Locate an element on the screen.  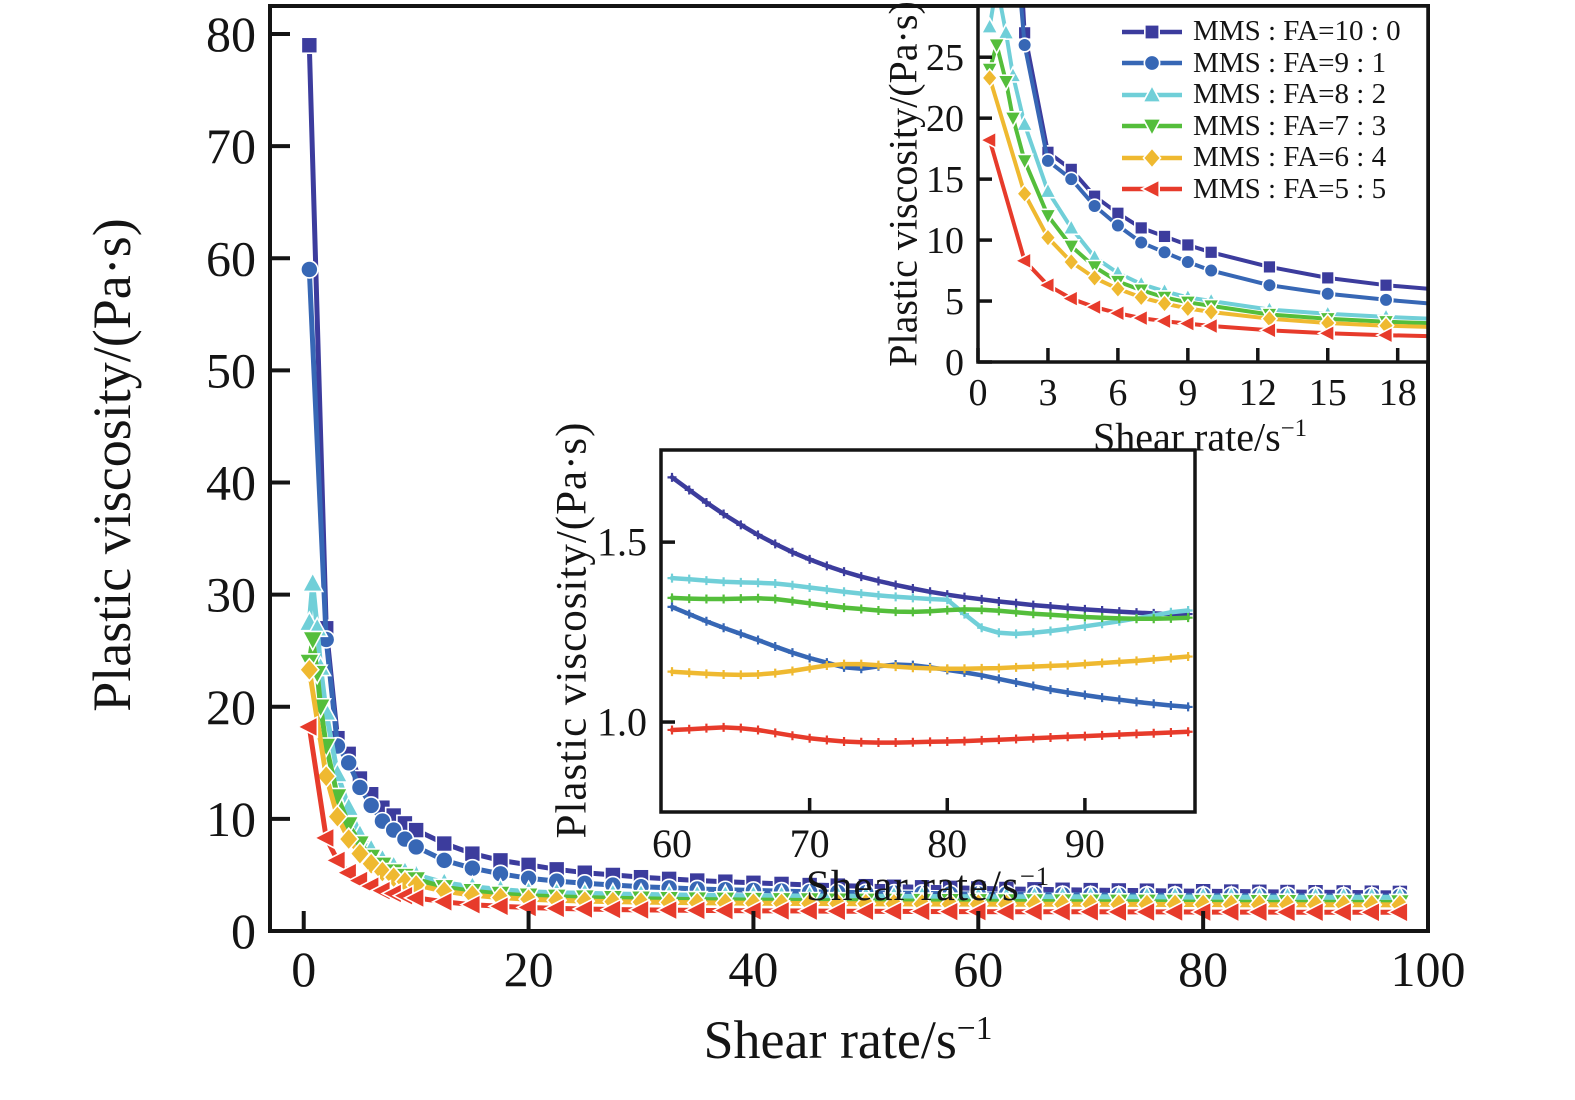
legend-marker-diamond is located at coordinates (1152, 157).